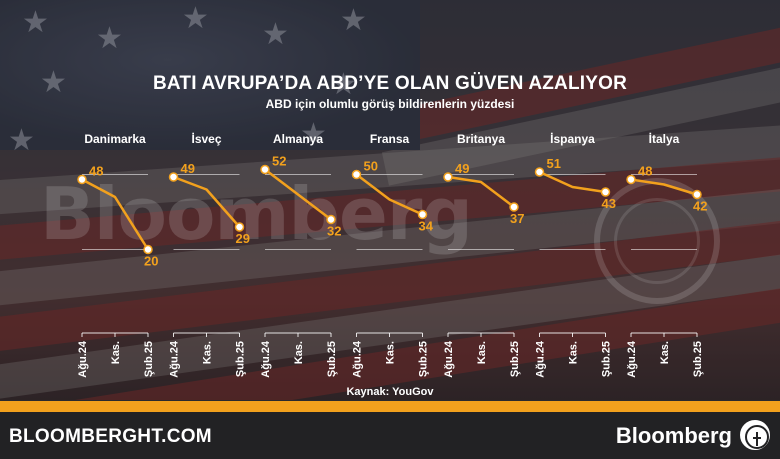  What do you see at coordinates (256, 214) in the screenshot?
I see `bloomberg-watermark: Bloomberg` at bounding box center [256, 214].